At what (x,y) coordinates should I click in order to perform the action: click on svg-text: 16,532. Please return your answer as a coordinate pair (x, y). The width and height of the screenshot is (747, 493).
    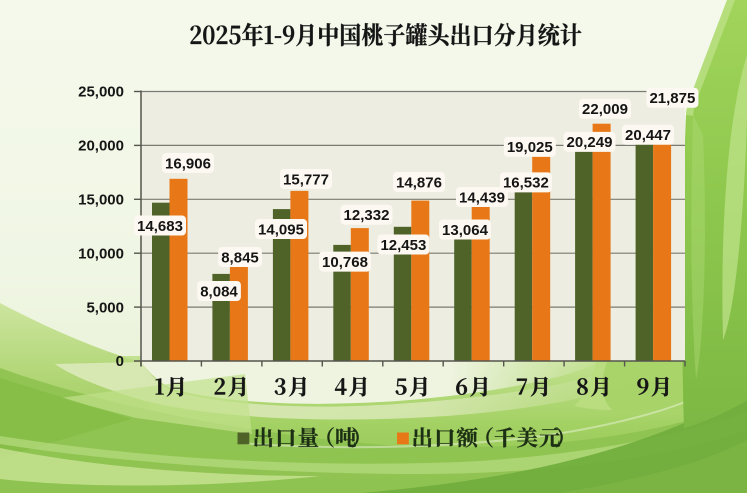
    Looking at the image, I should click on (526, 183).